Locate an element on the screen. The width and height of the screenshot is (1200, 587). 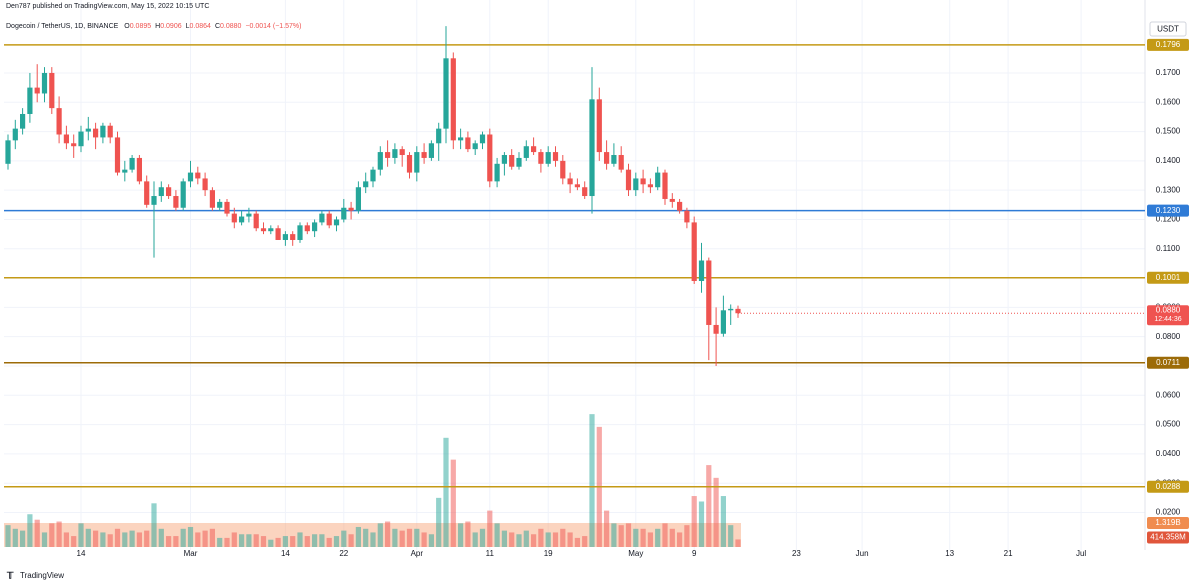
currency-box is located at coordinates (1168, 29).